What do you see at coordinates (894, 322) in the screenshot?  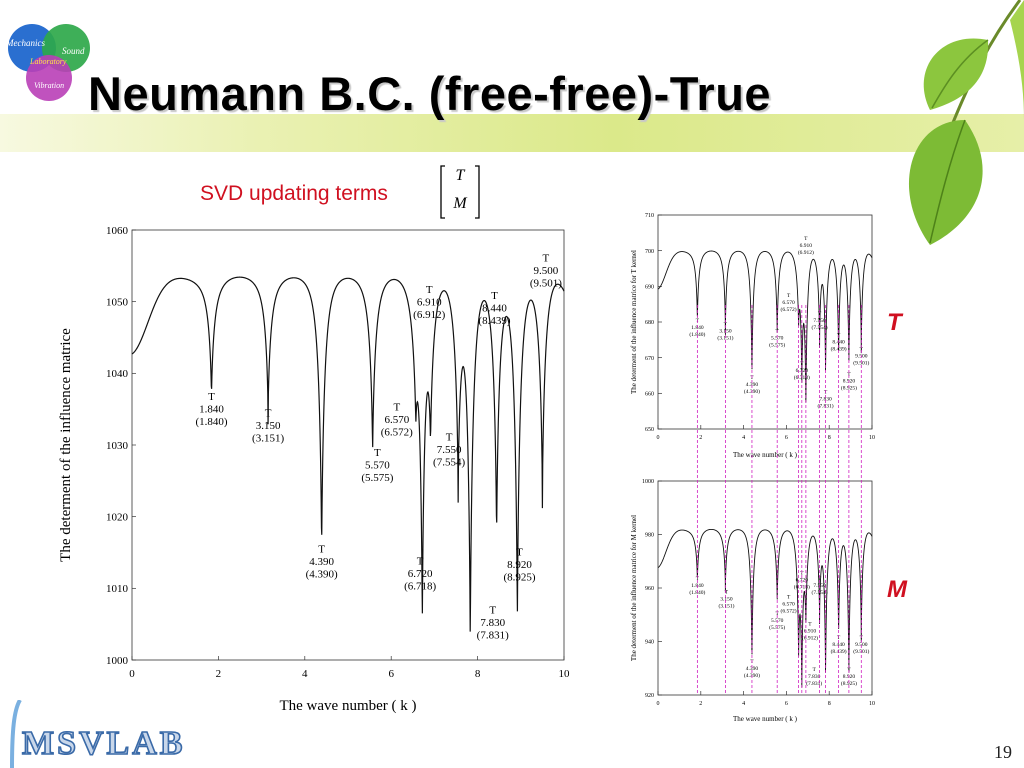 I see `t-kernel-label: T` at bounding box center [894, 322].